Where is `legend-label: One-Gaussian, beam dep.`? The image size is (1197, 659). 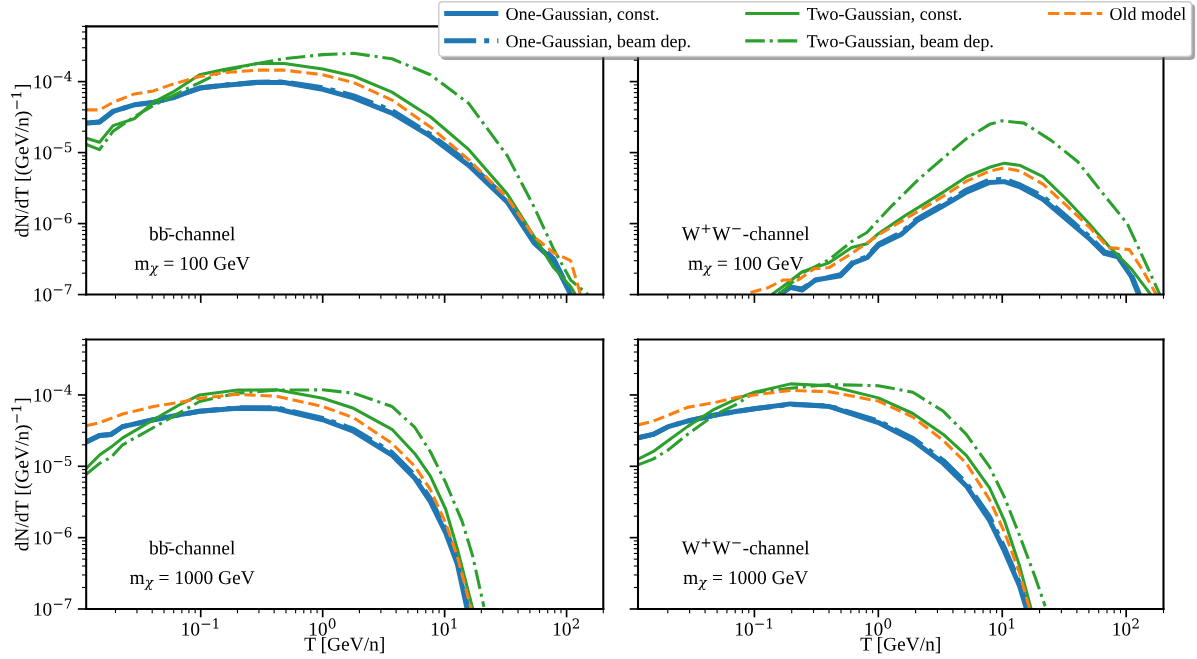
legend-label: One-Gaussian, beam dep. is located at coordinates (598, 43).